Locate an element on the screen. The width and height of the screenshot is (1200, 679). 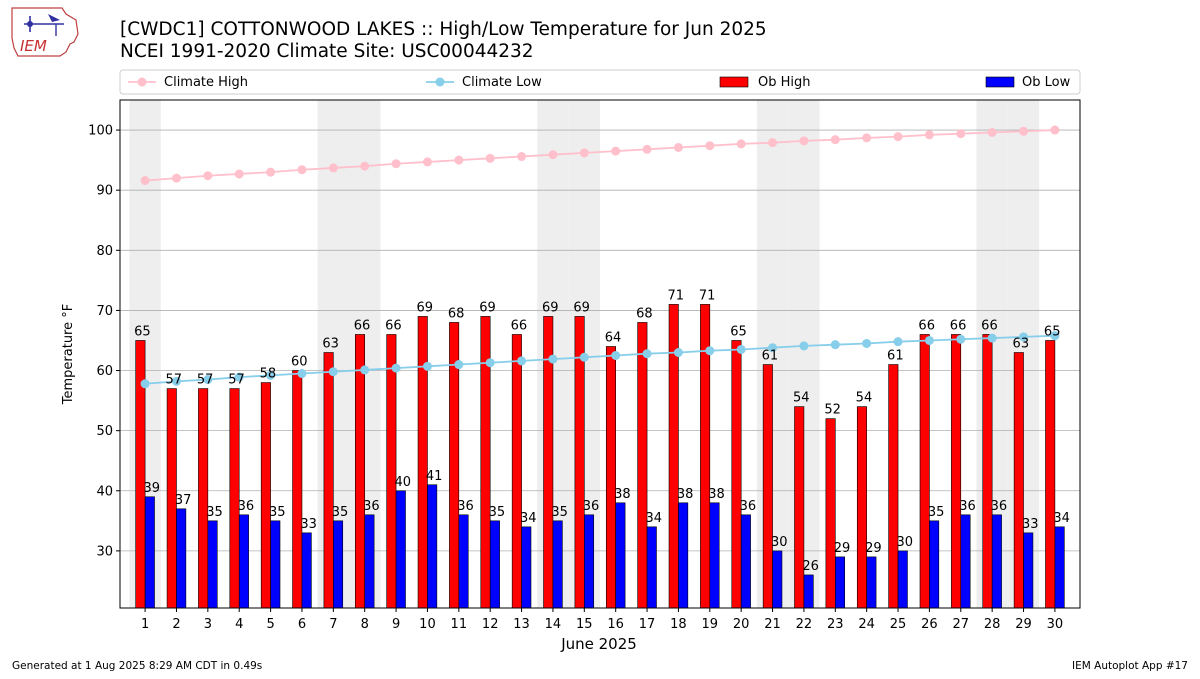
ob-low-value-label: 29 is located at coordinates (873, 548).